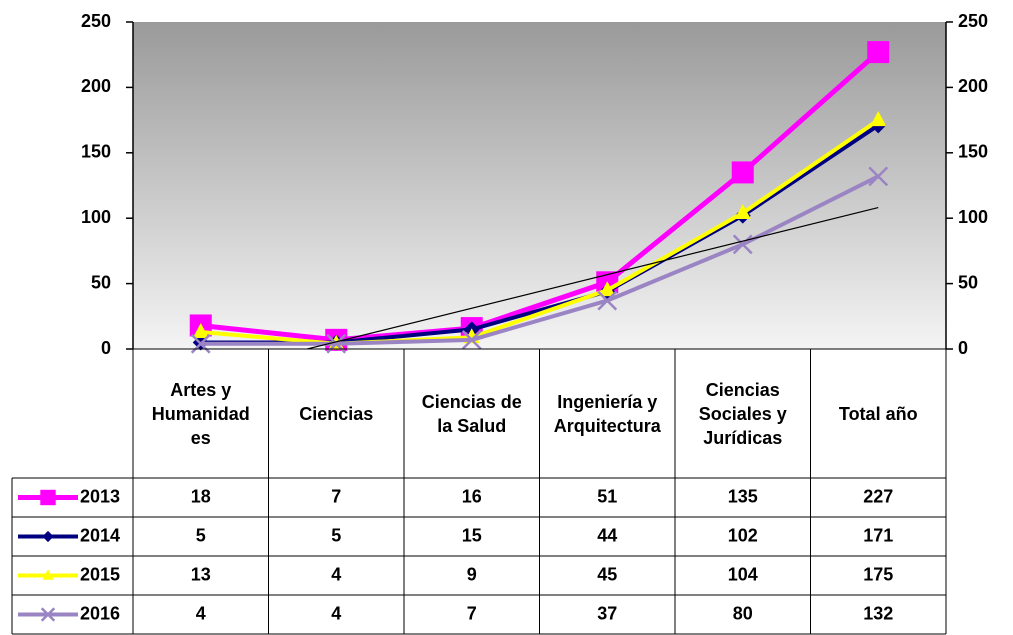 This screenshot has height=635, width=1013. Describe the element at coordinates (743, 574) in the screenshot. I see `table-value: 104` at that location.